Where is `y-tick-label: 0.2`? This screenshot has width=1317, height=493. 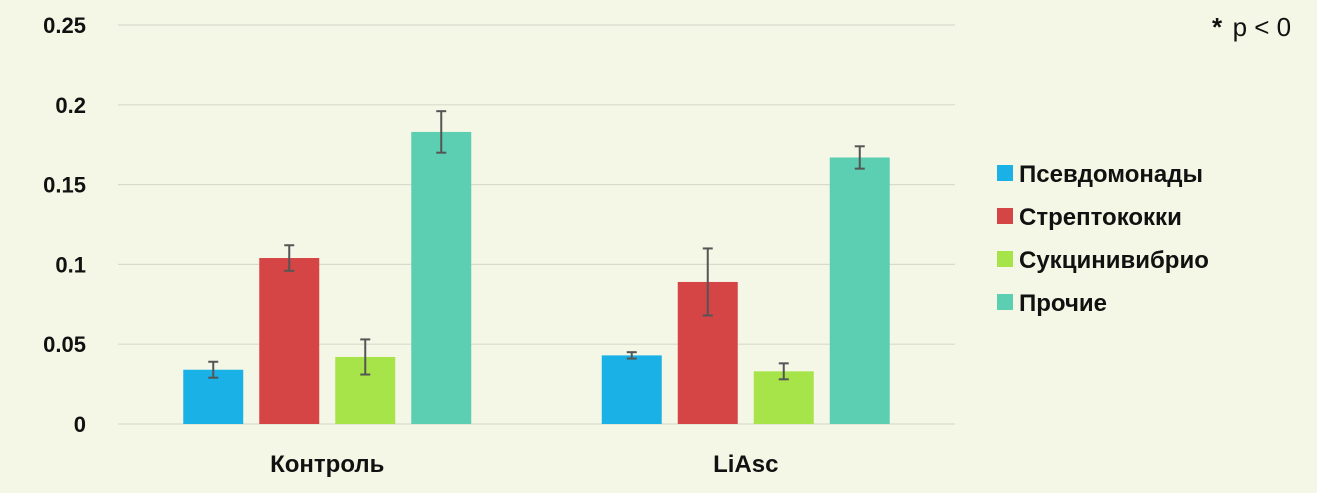 y-tick-label: 0.2 is located at coordinates (70, 105).